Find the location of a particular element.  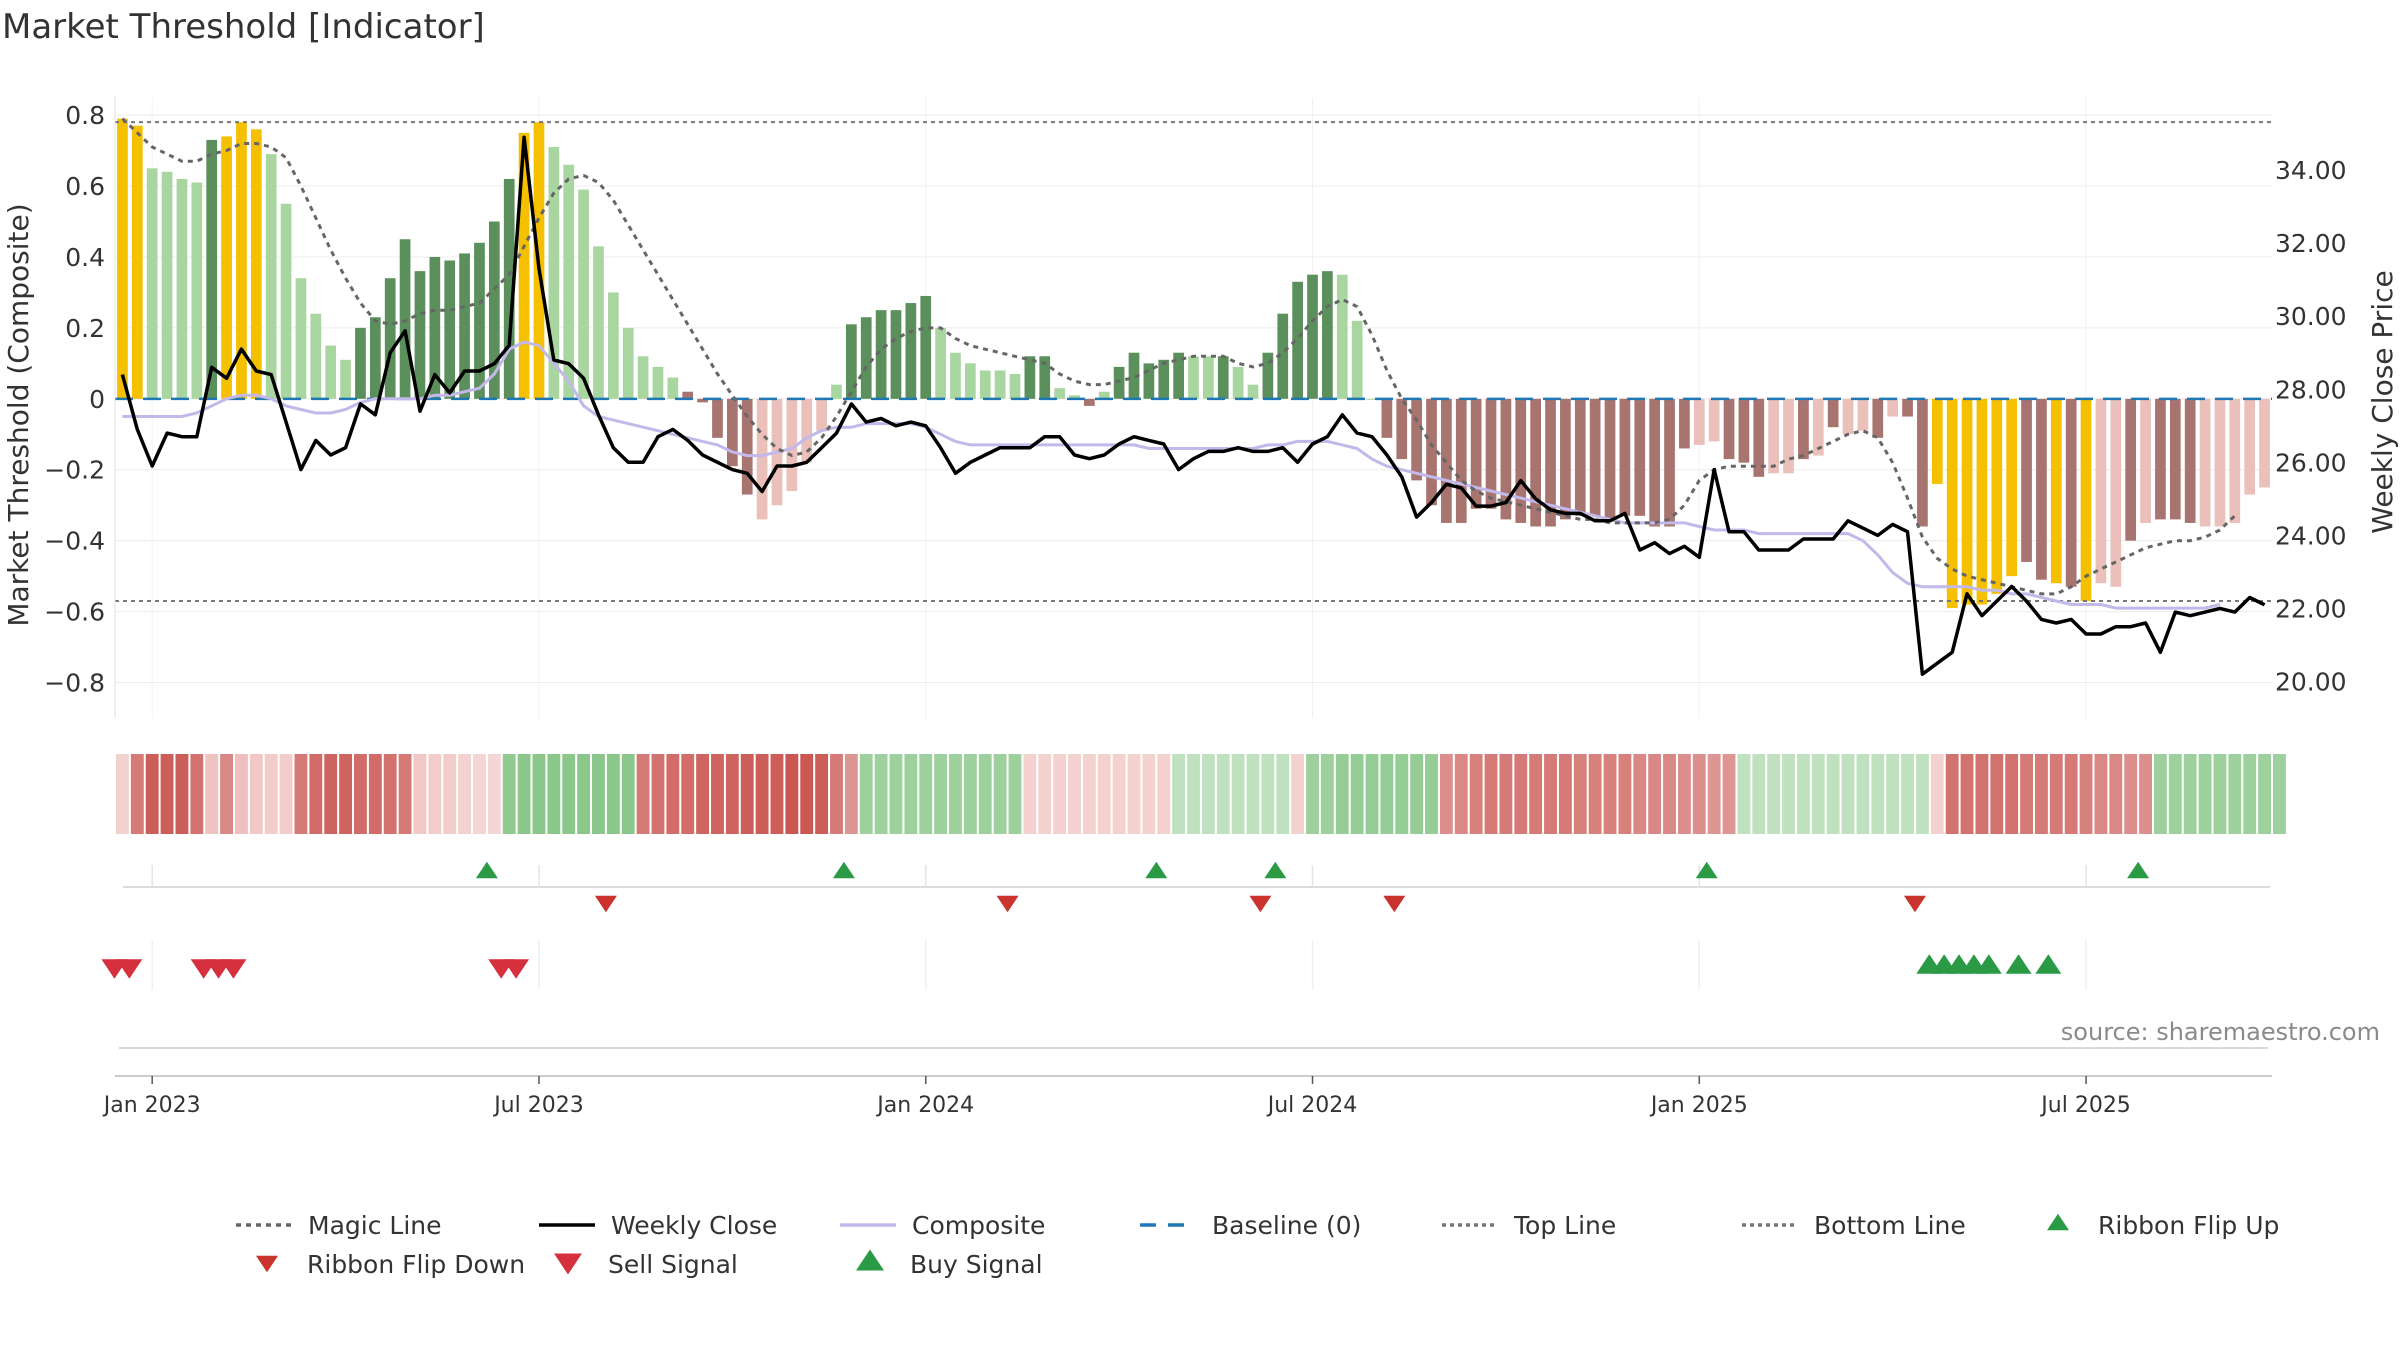

y-tick-label-left: 0.4 is located at coordinates (85, 257).